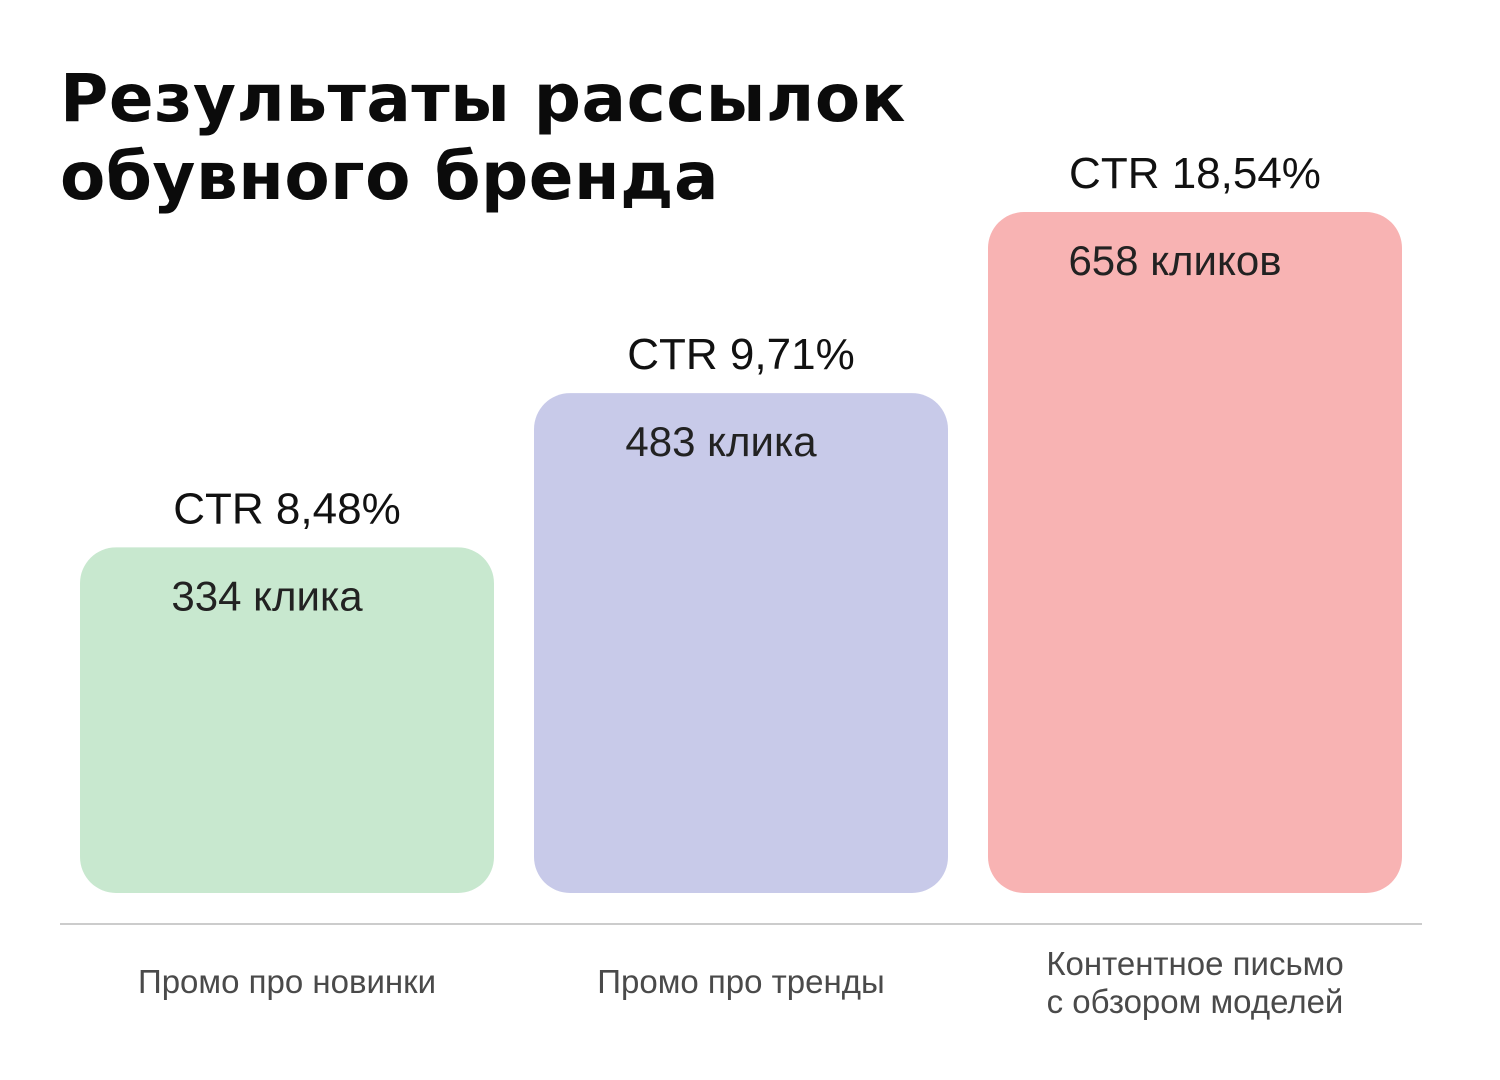  I want to click on value-label-1: 334 клика, so click(267, 595).